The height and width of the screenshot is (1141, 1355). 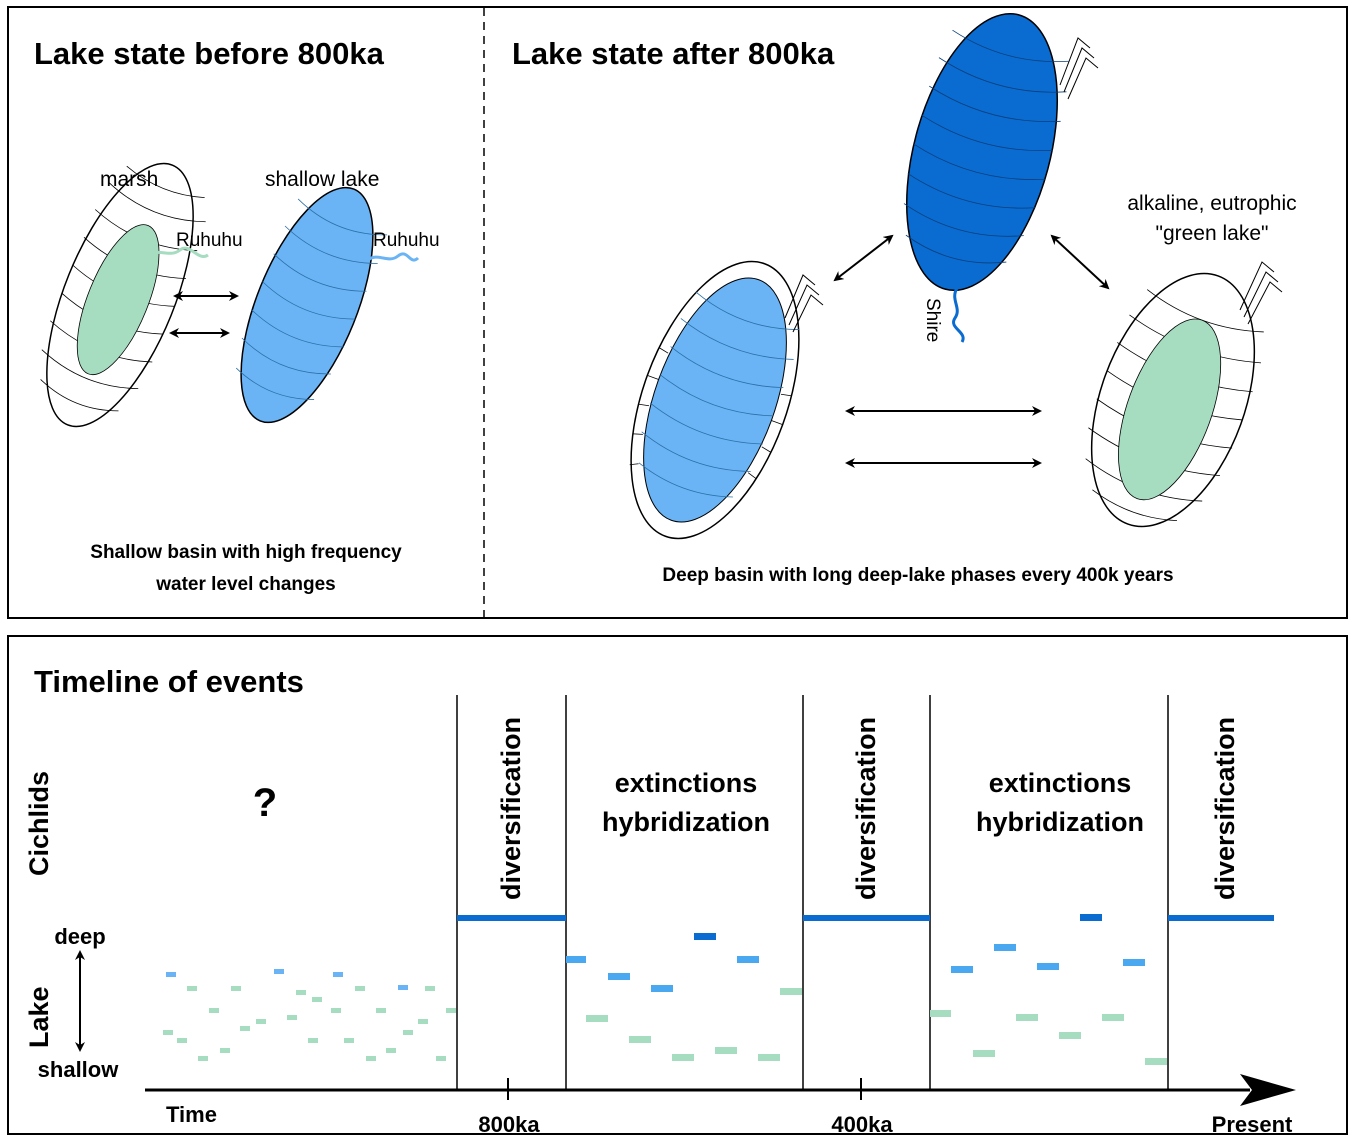 What do you see at coordinates (673, 53) in the screenshot?
I see `after-title: Lake state after 800ka` at bounding box center [673, 53].